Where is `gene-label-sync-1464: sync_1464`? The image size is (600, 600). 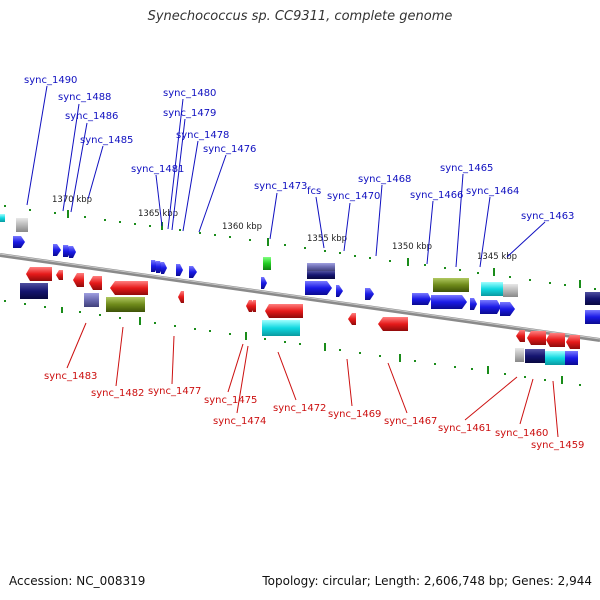
gene-label-sync-1464: sync_1464 is located at coordinates (492, 191).